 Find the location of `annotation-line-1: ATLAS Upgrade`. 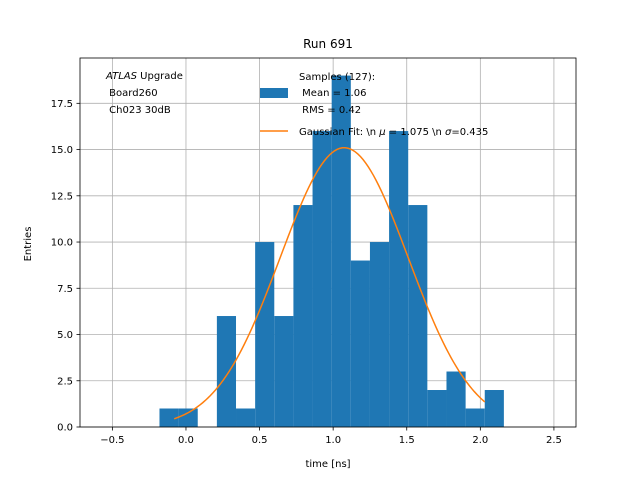

annotation-line-1: ATLAS Upgrade is located at coordinates (144, 76).